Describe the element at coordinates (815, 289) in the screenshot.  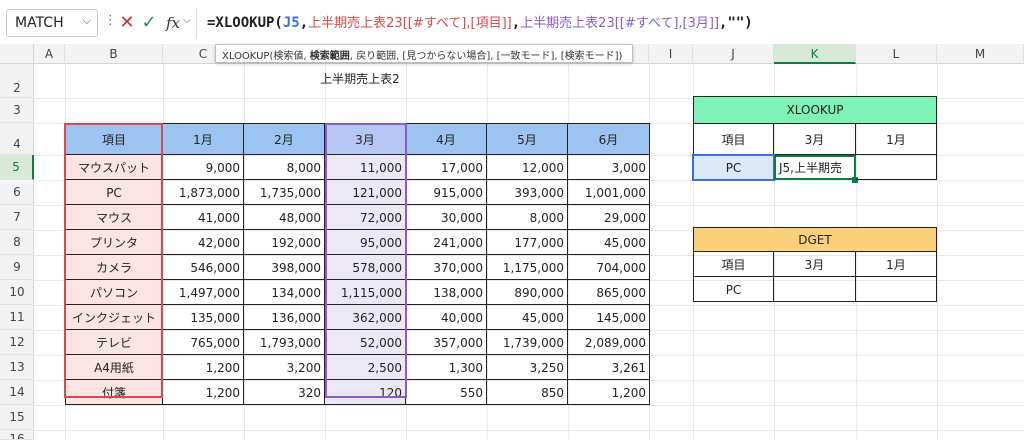
I see `dget-march-cell` at that location.